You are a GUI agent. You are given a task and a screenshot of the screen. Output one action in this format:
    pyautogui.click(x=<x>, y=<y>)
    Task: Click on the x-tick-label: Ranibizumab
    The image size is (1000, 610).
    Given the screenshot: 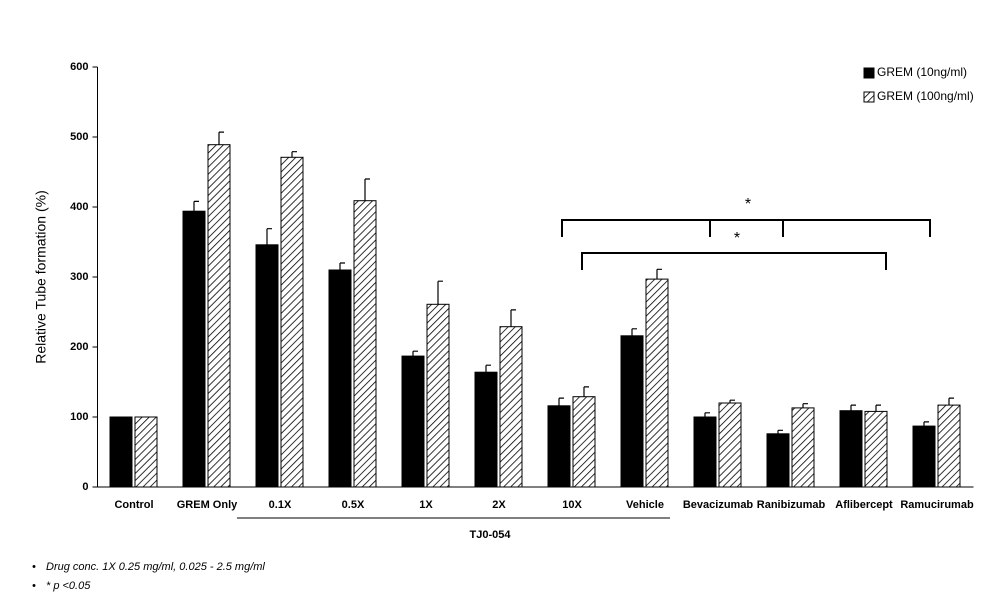 What is the action you would take?
    pyautogui.click(x=791, y=505)
    